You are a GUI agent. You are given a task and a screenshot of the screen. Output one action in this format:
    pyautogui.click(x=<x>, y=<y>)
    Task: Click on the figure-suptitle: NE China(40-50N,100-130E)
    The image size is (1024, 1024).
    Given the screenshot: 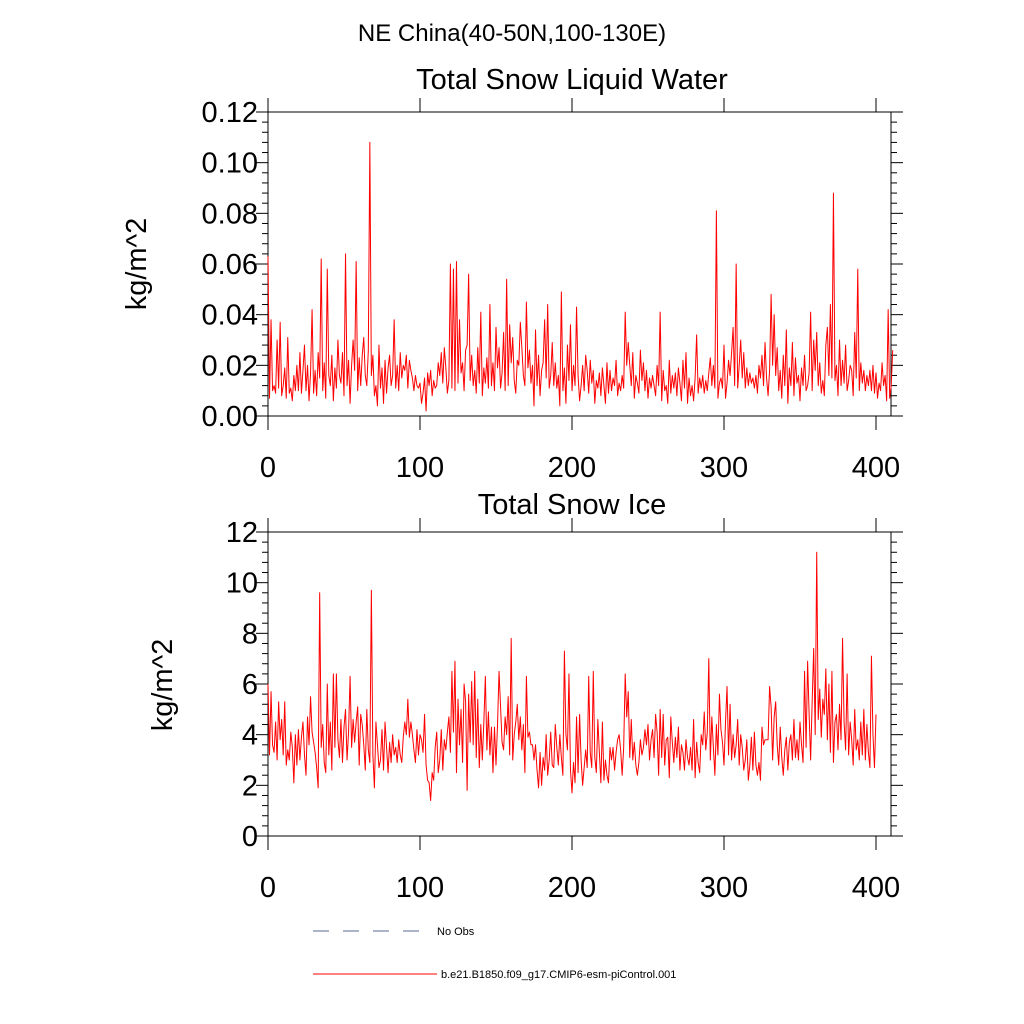 What is the action you would take?
    pyautogui.click(x=512, y=33)
    